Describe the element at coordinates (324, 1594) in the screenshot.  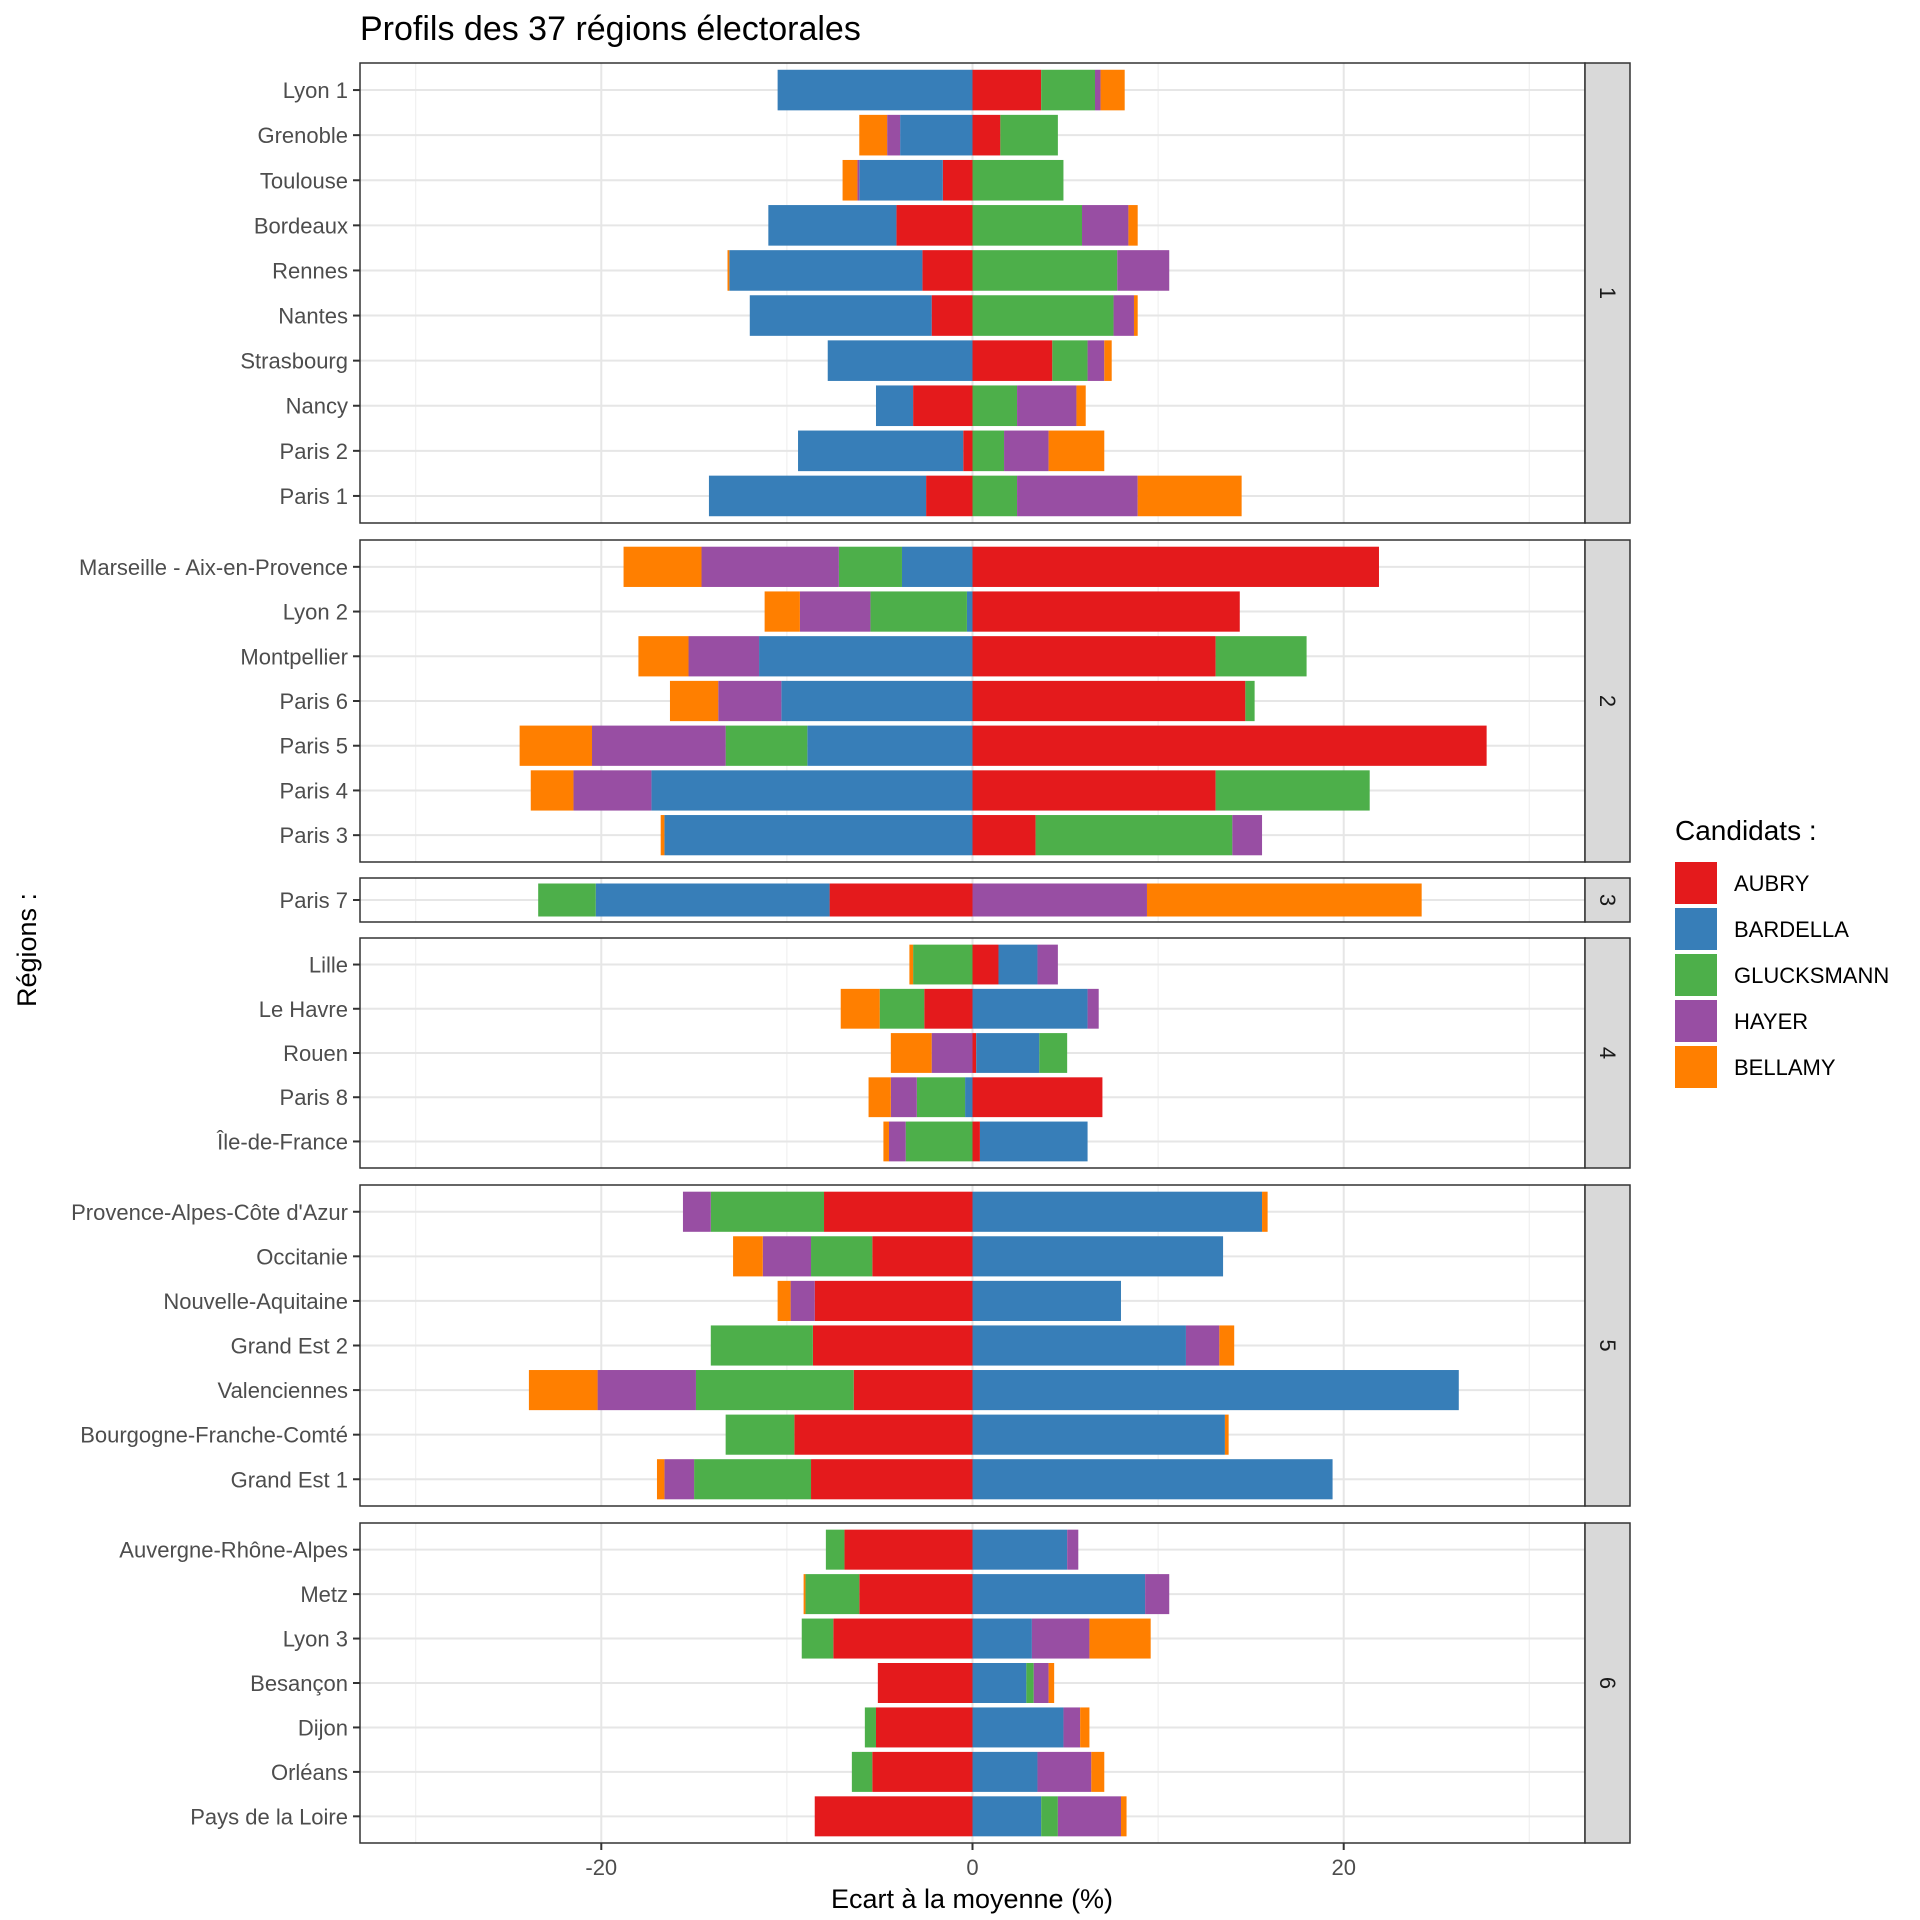
I see `y-tick-label: Metz` at that location.